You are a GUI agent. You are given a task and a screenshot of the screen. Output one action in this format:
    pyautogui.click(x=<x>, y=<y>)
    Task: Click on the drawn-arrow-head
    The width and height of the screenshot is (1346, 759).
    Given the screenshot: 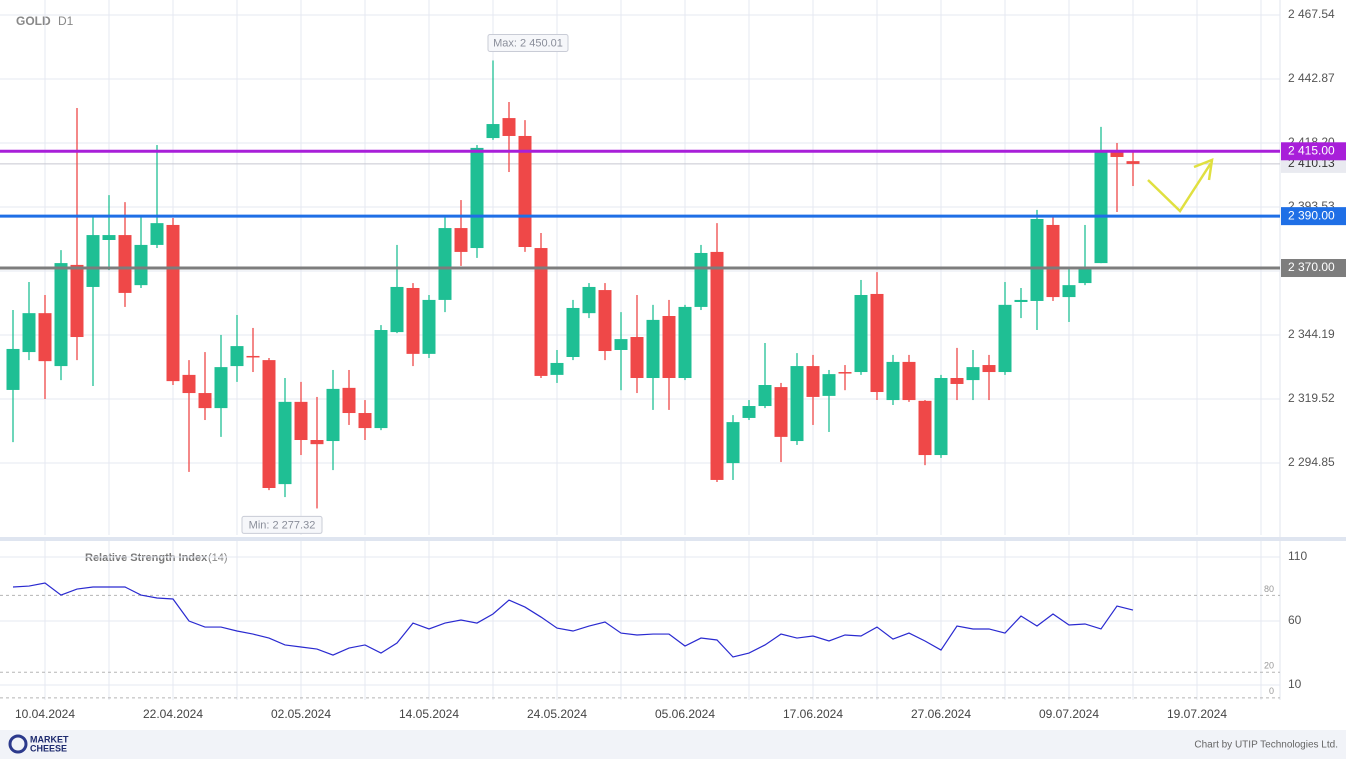 What is the action you would take?
    pyautogui.click(x=1203, y=169)
    